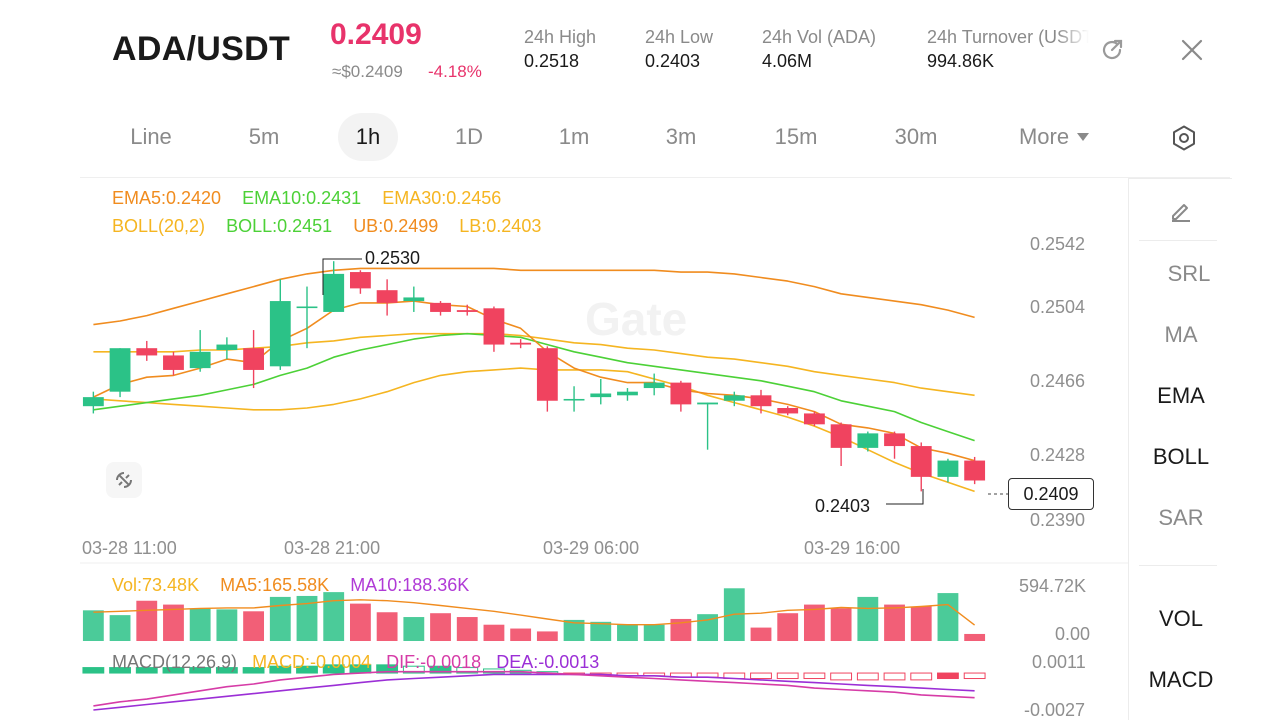 The height and width of the screenshot is (720, 1280). What do you see at coordinates (852, 548) in the screenshot?
I see `time-axis-label: 03-29 16:00` at bounding box center [852, 548].